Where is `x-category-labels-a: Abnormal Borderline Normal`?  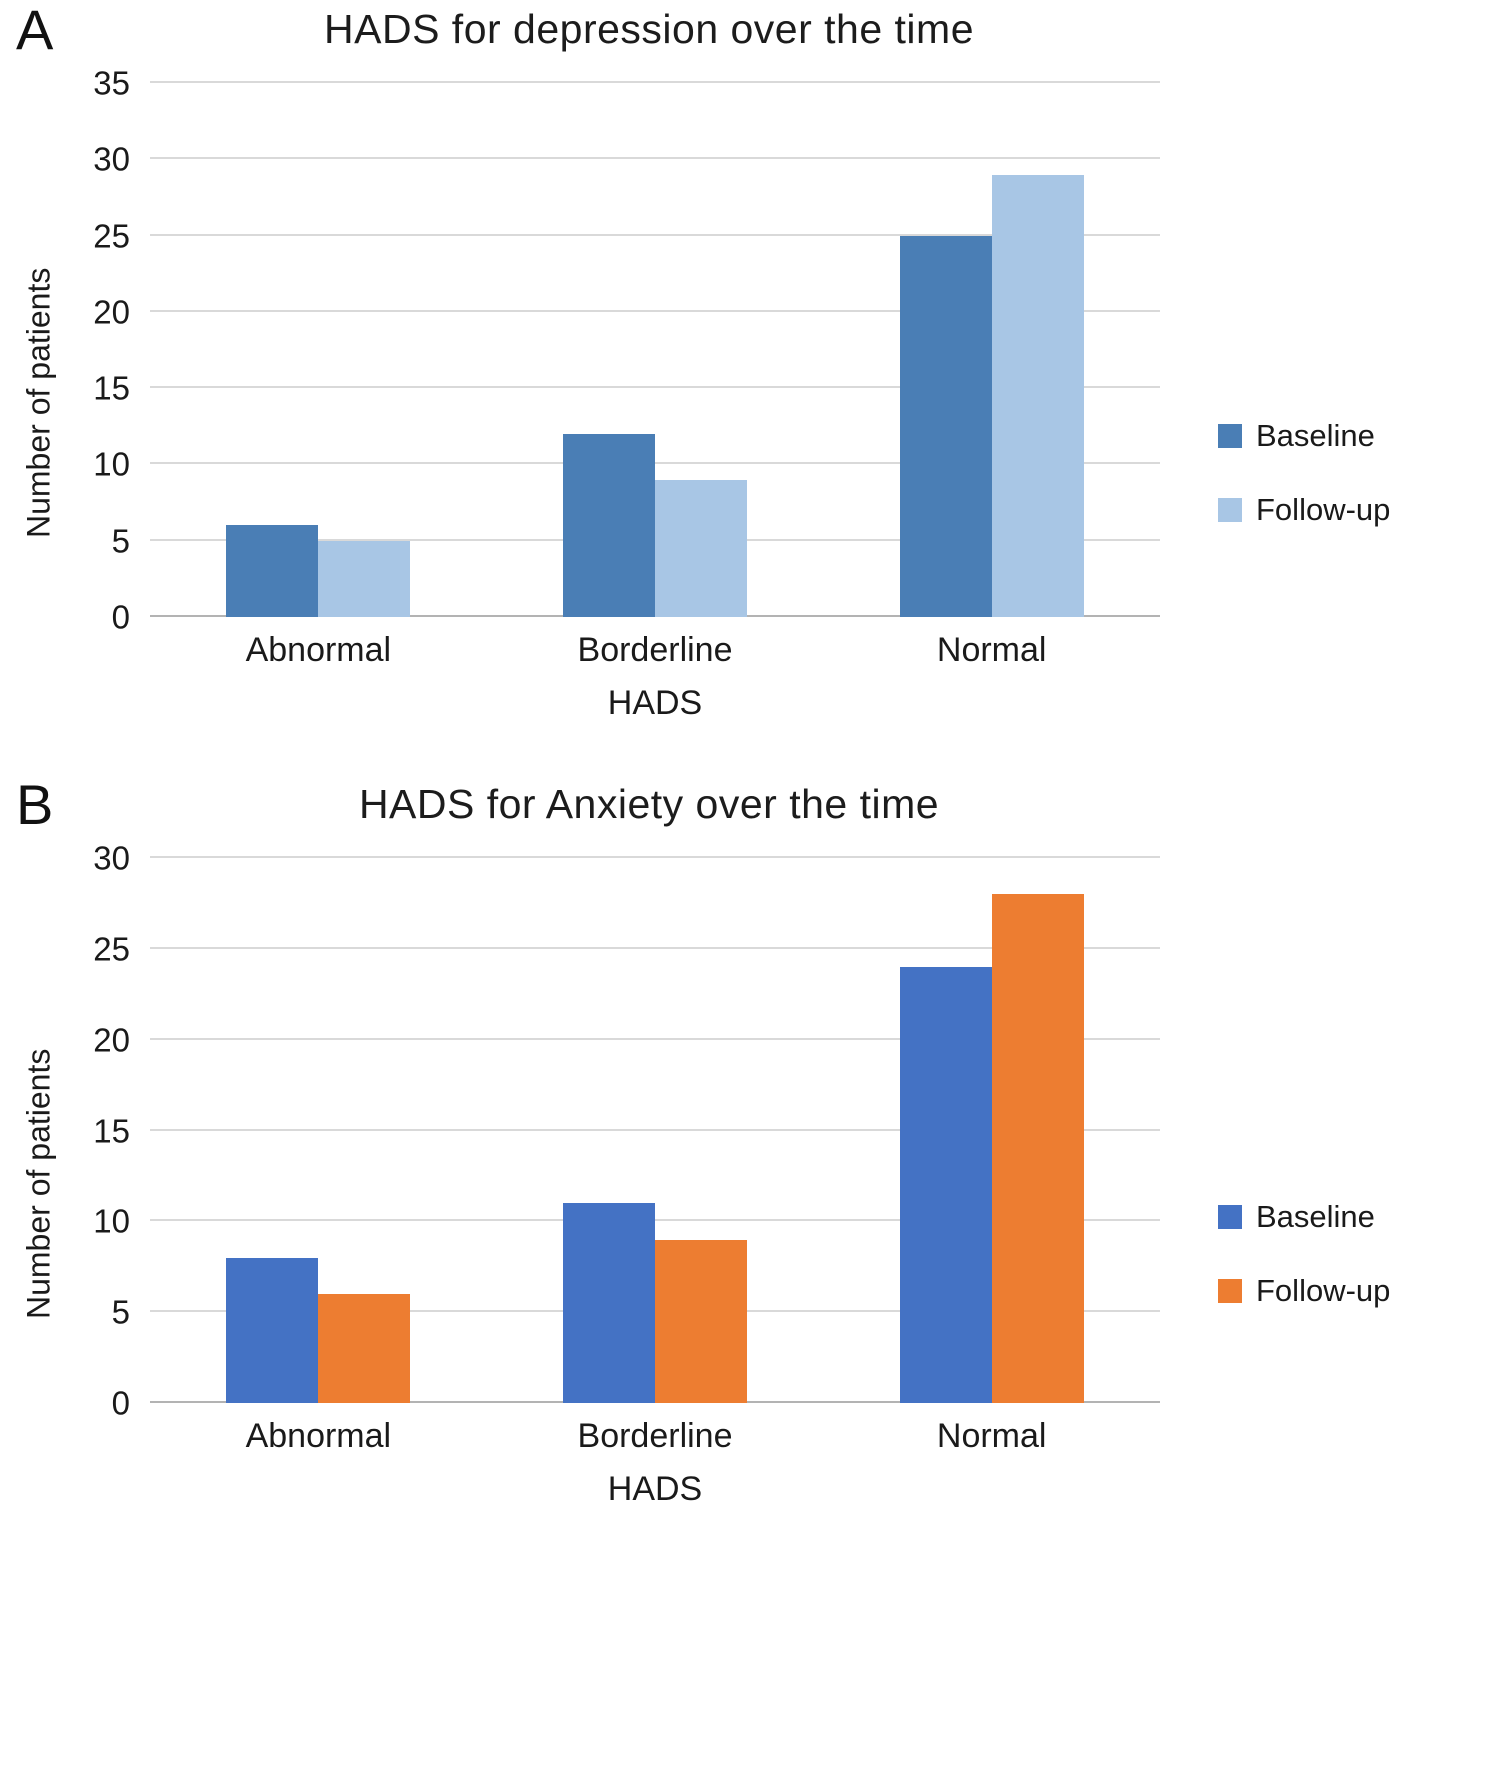
x-category-labels-a: Abnormal Borderline Normal is located at coordinates (655, 650).